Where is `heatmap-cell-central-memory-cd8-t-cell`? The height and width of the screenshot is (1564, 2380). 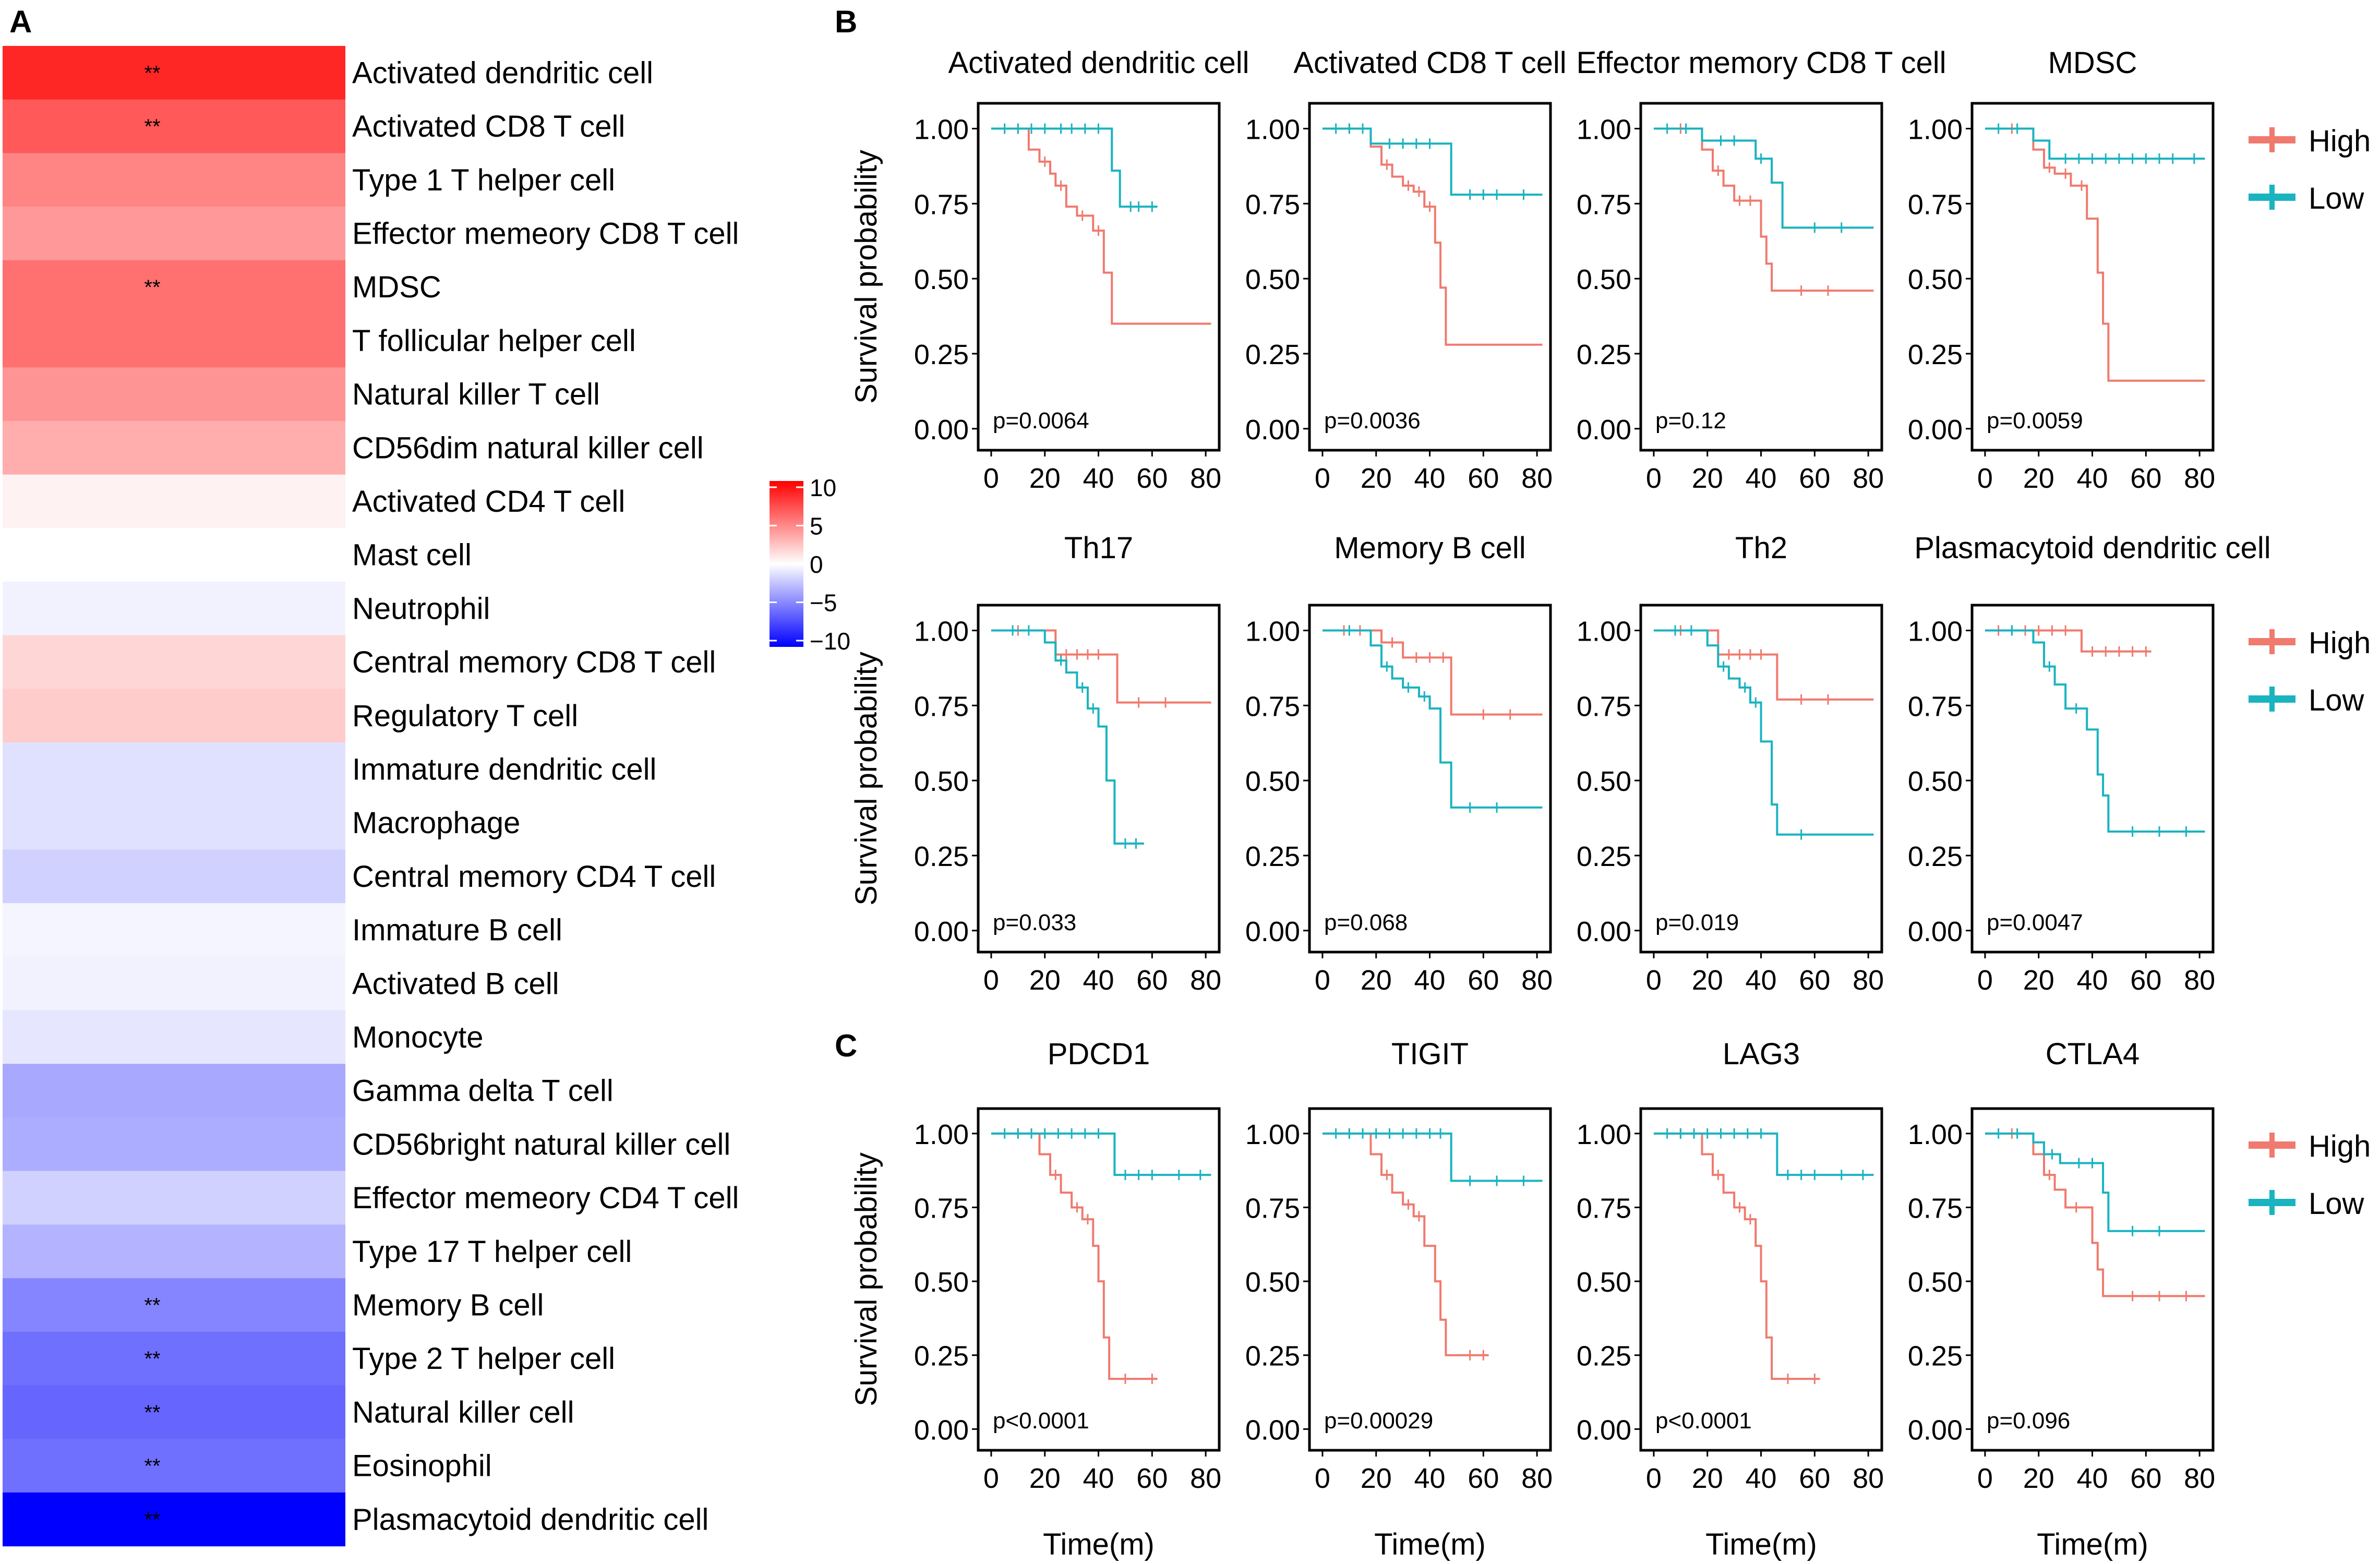
heatmap-cell-central-memory-cd8-t-cell is located at coordinates (174, 662).